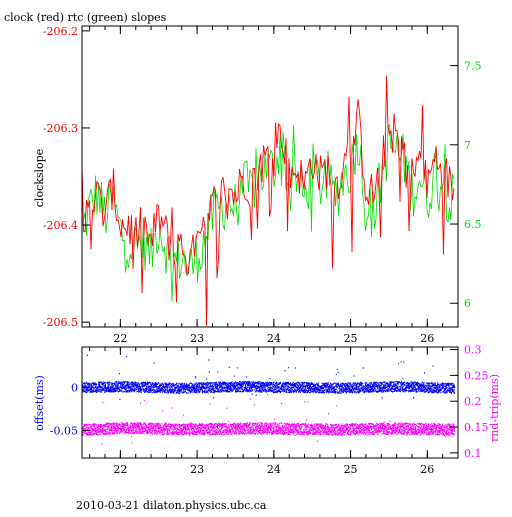 This screenshot has height=517, width=512. Describe the element at coordinates (197, 469) in the screenshot. I see `bottom-x-tick-label: 23` at that location.